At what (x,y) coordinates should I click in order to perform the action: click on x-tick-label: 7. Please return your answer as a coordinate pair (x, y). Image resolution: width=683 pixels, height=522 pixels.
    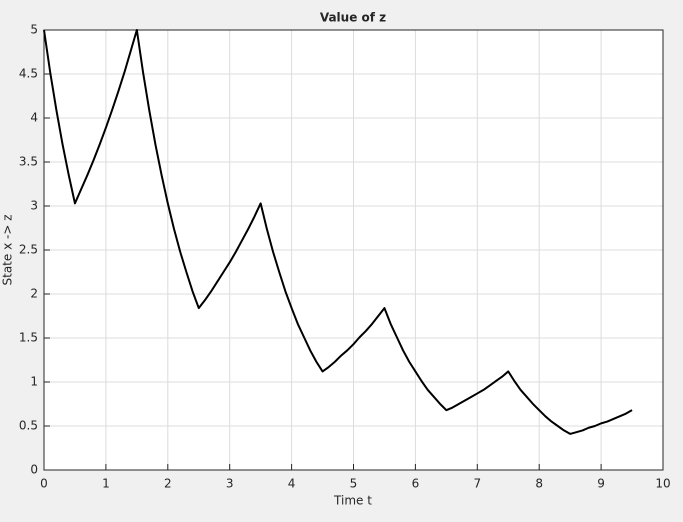
    Looking at the image, I should click on (477, 484).